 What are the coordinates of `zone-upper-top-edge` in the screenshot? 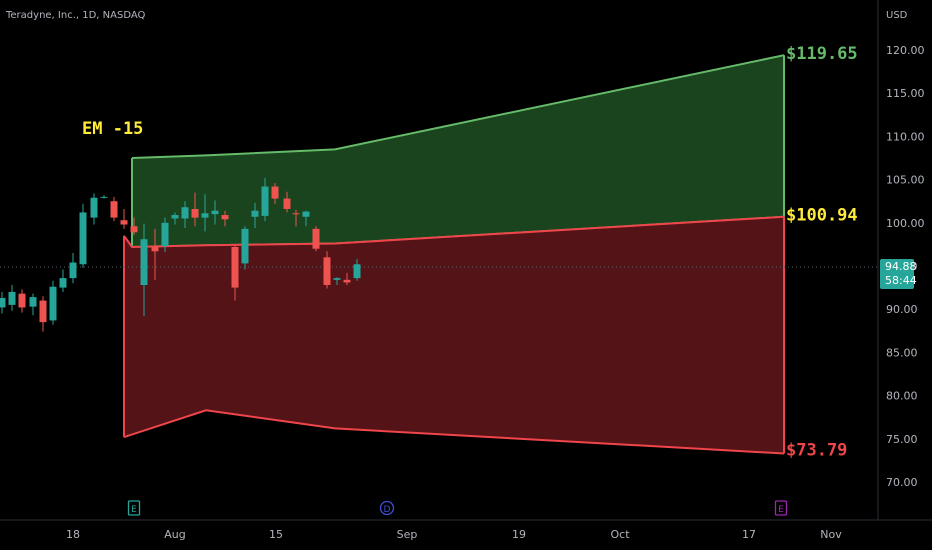 It's located at (458, 106).